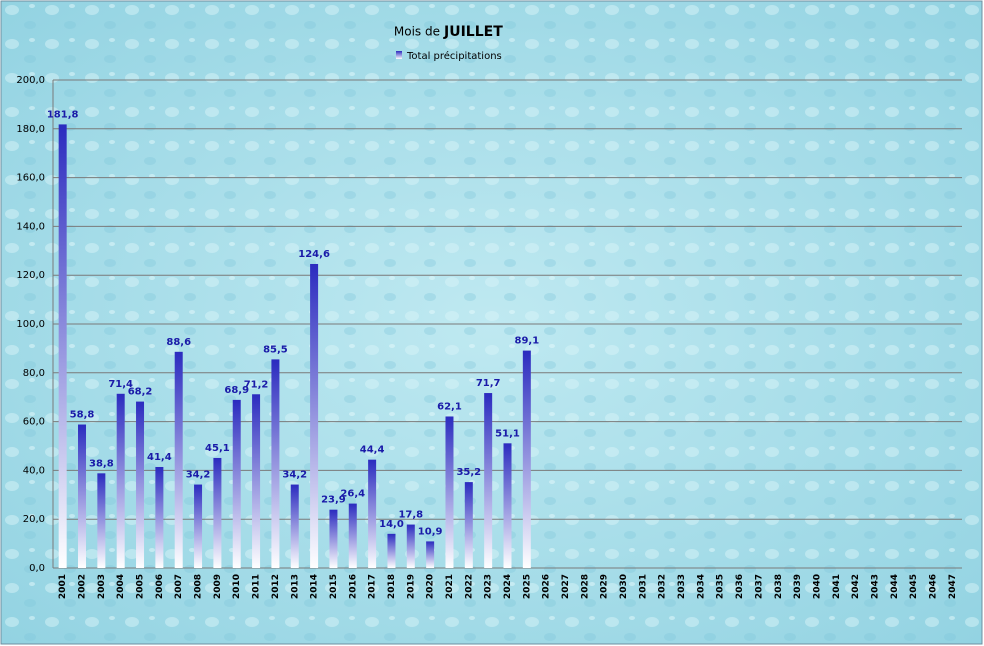  Describe the element at coordinates (837, 586) in the screenshot. I see `x-tick-label: 2041` at that location.